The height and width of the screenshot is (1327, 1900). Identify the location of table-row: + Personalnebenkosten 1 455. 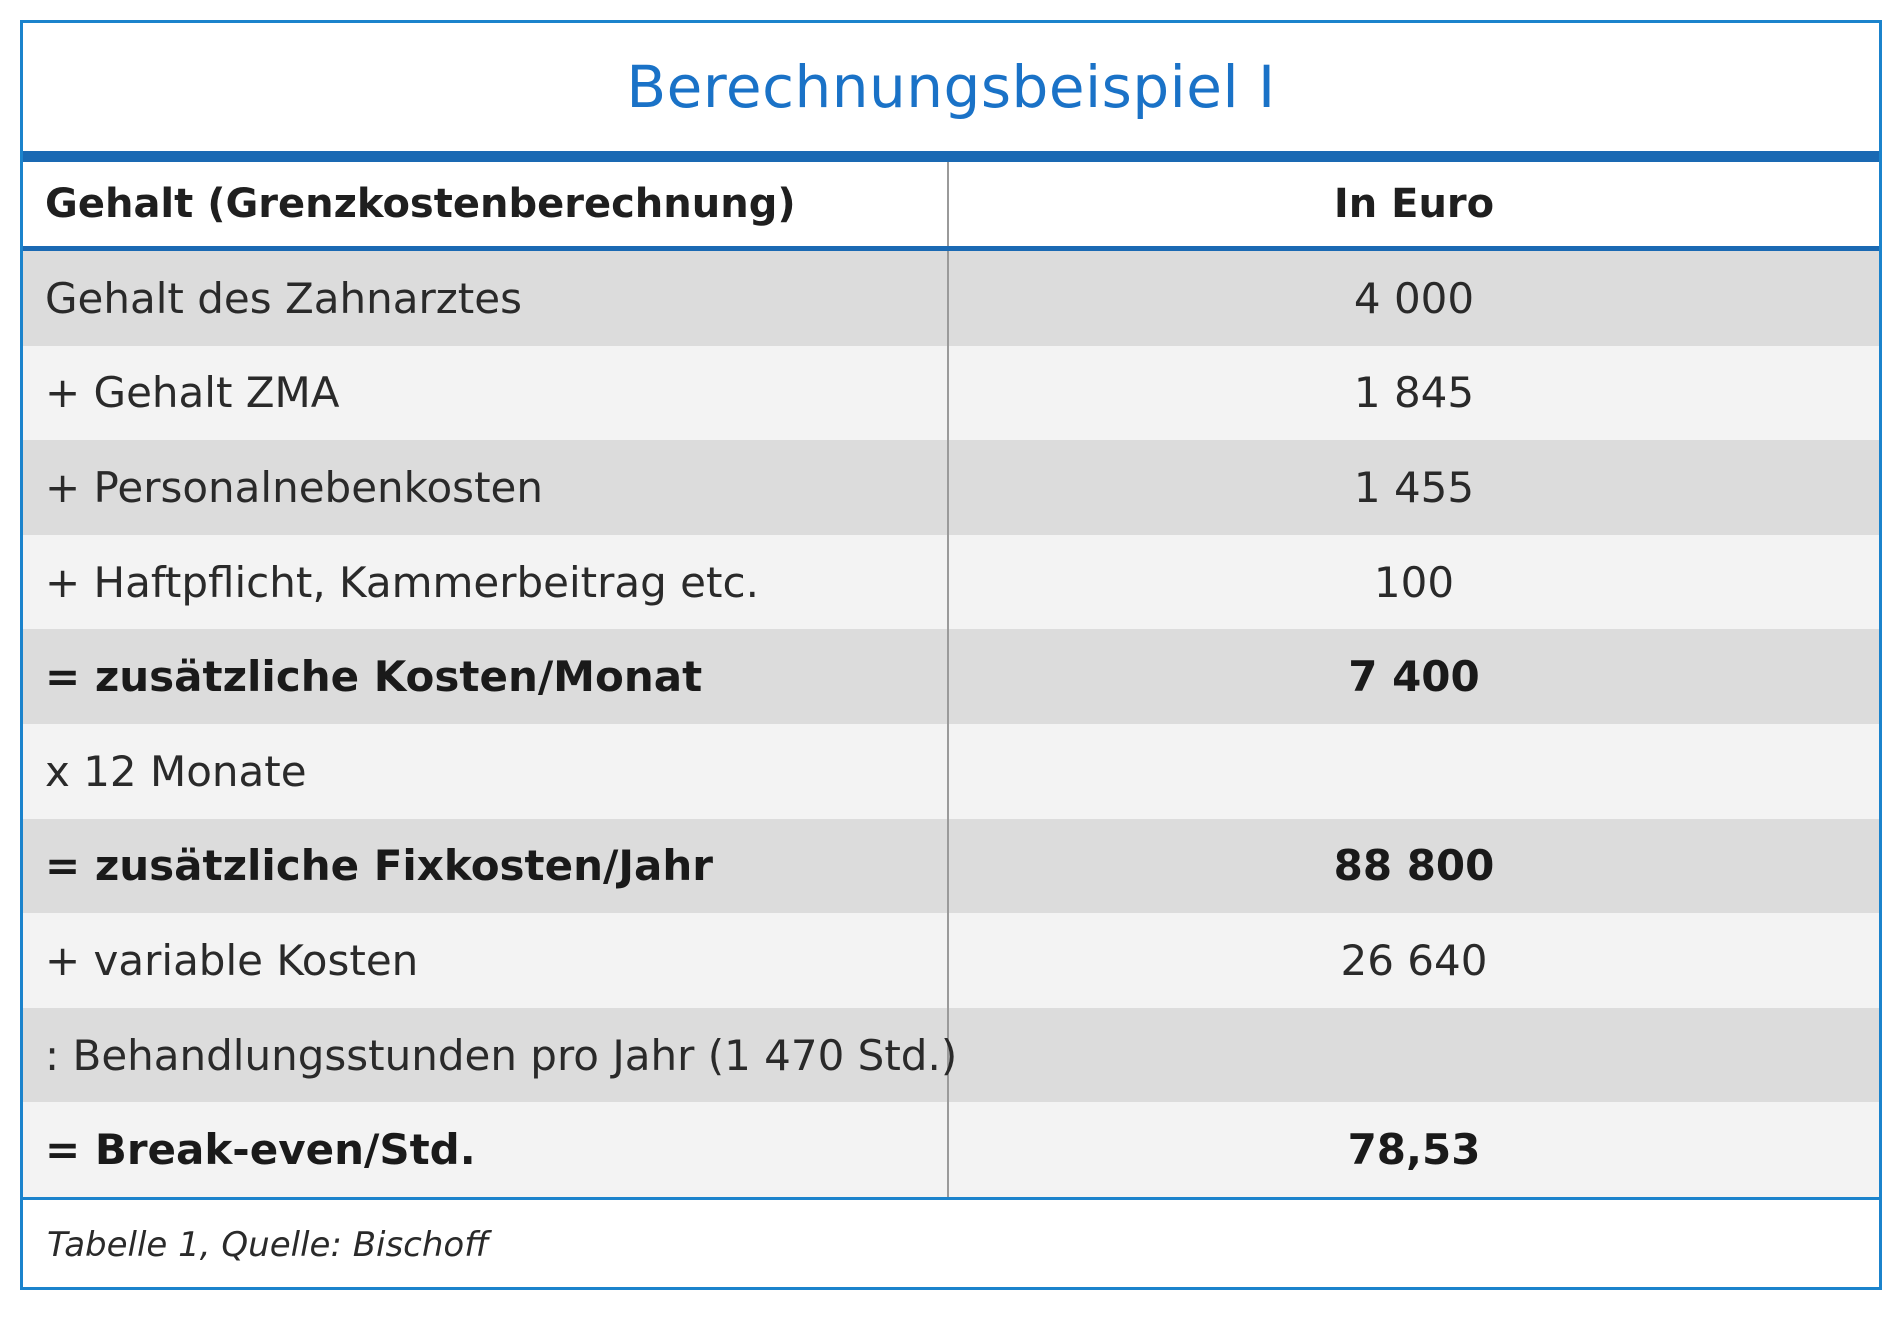
(951, 487).